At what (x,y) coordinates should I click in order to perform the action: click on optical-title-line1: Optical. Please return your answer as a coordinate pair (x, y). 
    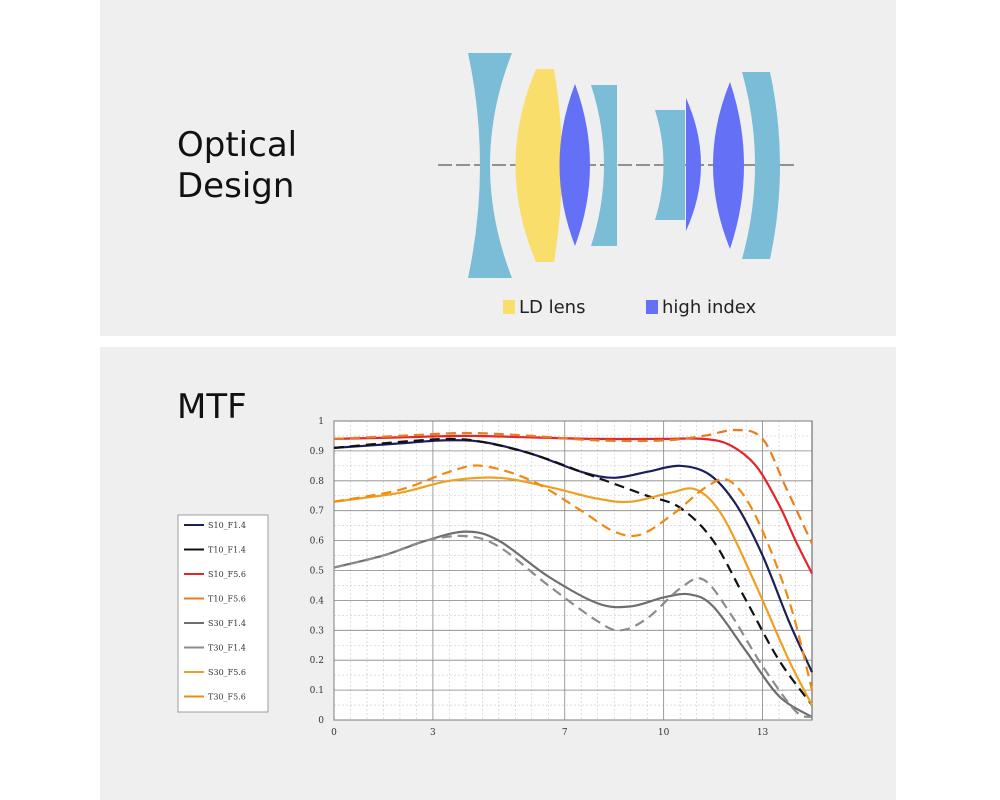
    Looking at the image, I should click on (237, 145).